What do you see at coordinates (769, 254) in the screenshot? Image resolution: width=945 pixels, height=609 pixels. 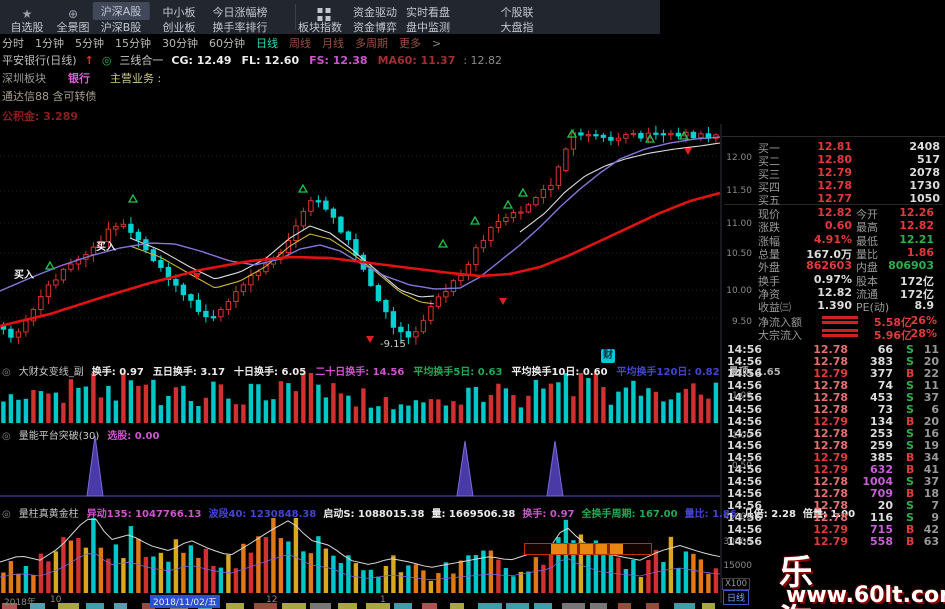 I see `stat-label: 总量` at bounding box center [769, 254].